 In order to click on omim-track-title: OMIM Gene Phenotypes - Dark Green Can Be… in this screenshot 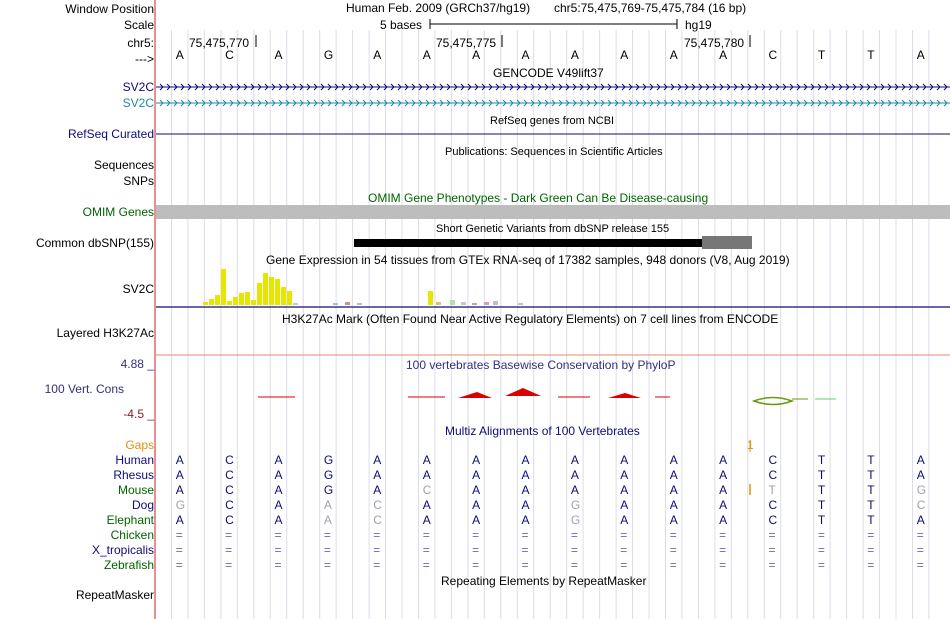, I will do `click(538, 198)`.